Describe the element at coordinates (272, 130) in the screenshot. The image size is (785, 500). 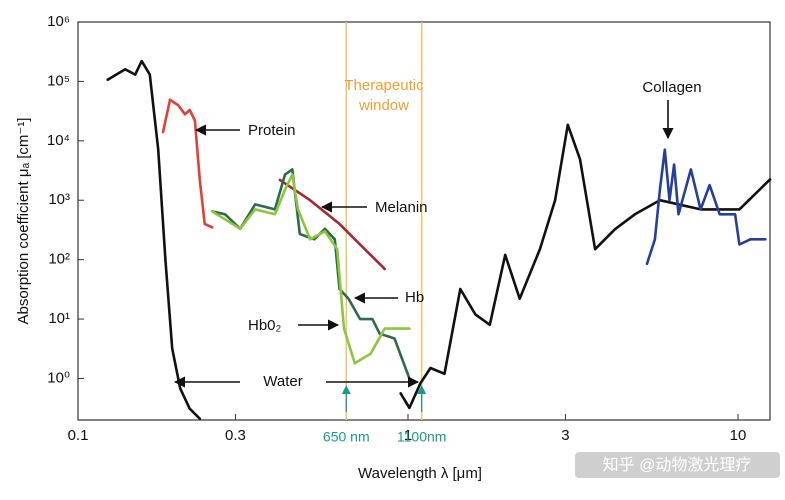
I see `series-label: Protein` at that location.